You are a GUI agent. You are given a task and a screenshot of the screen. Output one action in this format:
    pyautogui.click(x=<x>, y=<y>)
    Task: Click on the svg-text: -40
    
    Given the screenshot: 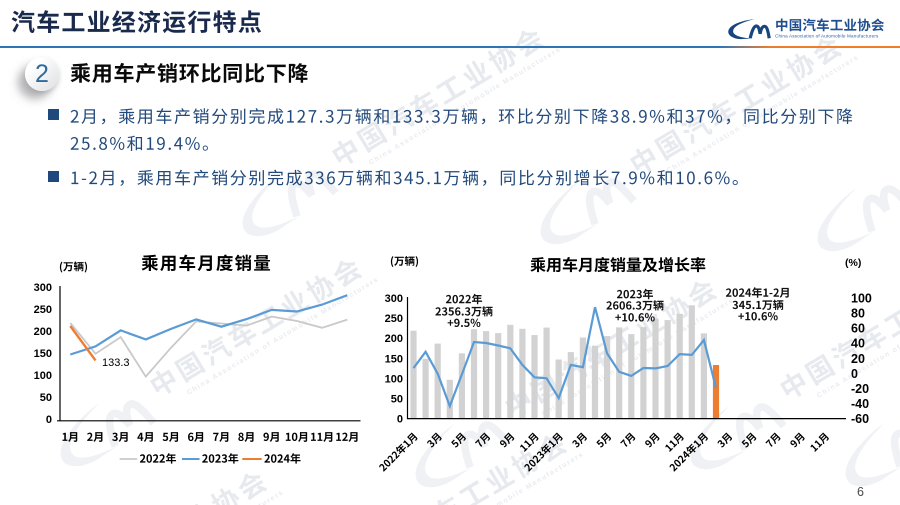 What is the action you would take?
    pyautogui.click(x=860, y=404)
    